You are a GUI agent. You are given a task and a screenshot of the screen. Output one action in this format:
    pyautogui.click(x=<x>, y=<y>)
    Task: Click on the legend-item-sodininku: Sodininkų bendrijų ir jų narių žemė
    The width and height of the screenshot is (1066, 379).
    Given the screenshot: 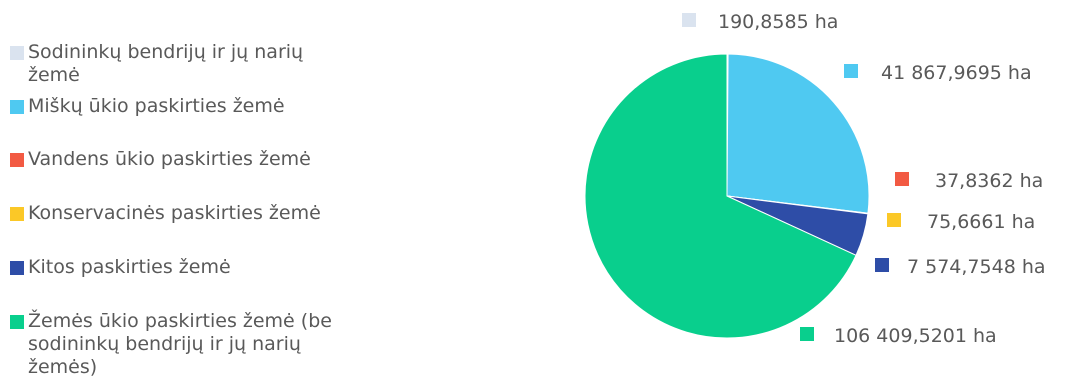 What is the action you would take?
    pyautogui.click(x=184, y=64)
    